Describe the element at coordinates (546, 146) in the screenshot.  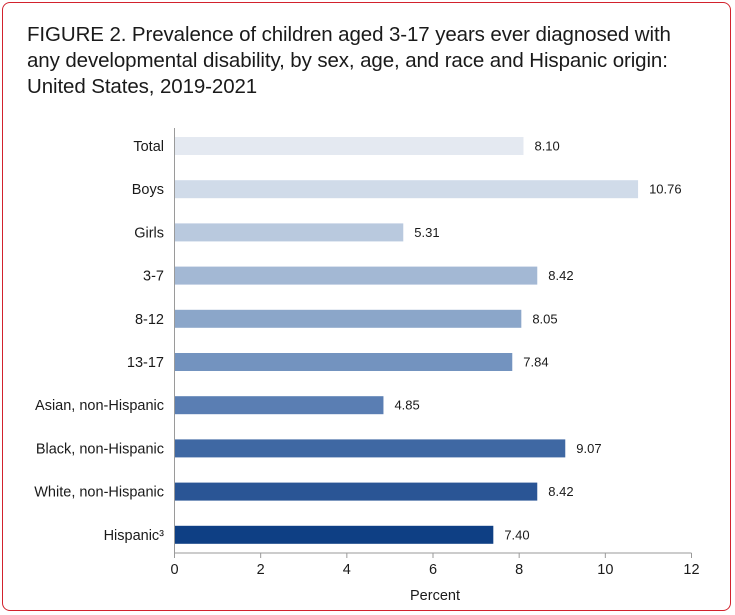
I see `value-label-0: 8.10` at that location.